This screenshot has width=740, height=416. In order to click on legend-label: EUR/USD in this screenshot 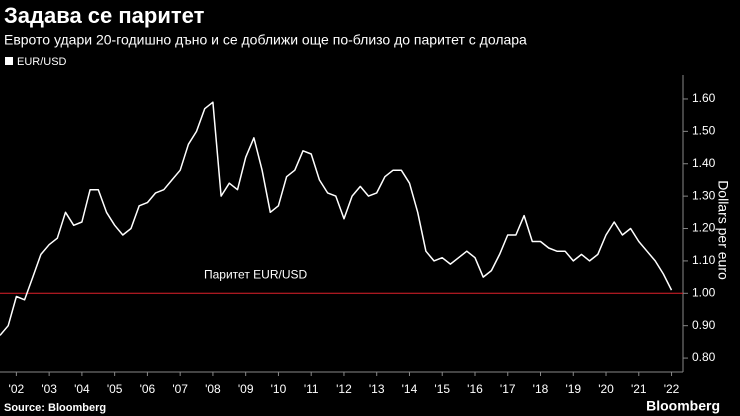, I will do `click(42, 62)`.